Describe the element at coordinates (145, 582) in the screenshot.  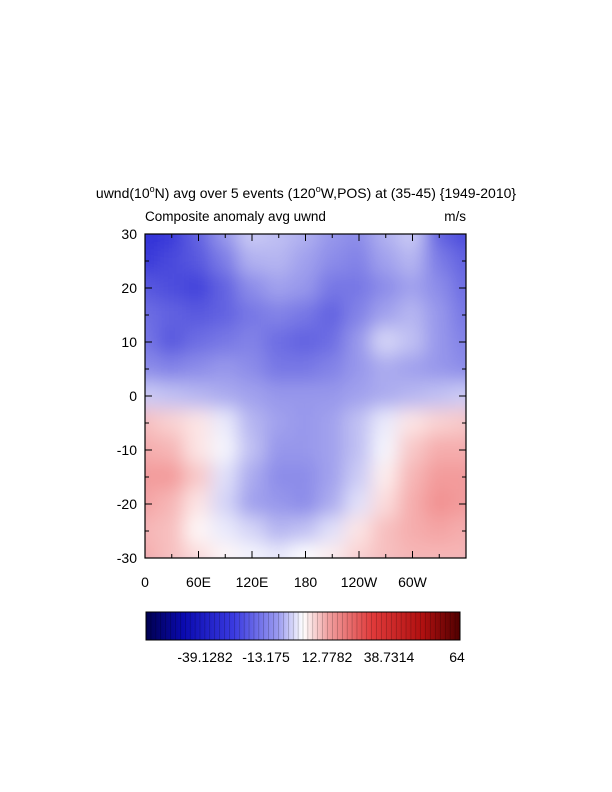
I see `x-tick-label: 0` at that location.